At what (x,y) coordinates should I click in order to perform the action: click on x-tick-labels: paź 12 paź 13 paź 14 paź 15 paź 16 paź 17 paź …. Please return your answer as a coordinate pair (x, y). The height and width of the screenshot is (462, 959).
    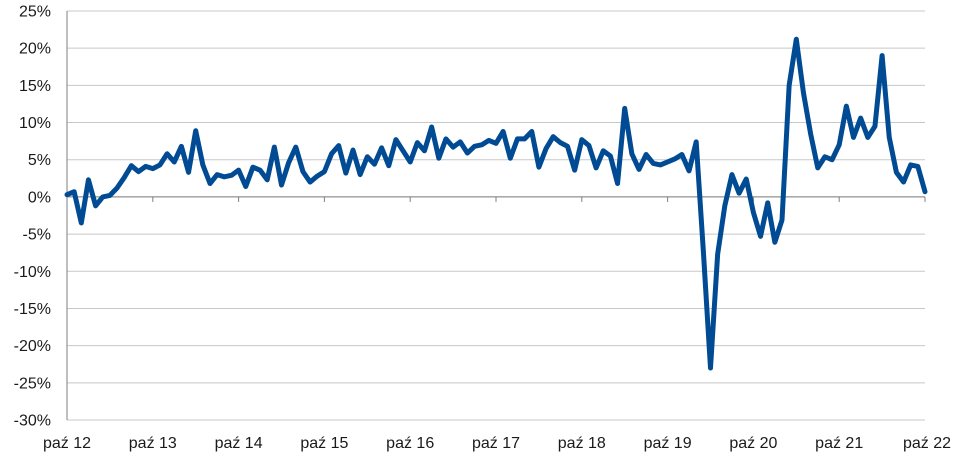
    Looking at the image, I should click on (497, 443).